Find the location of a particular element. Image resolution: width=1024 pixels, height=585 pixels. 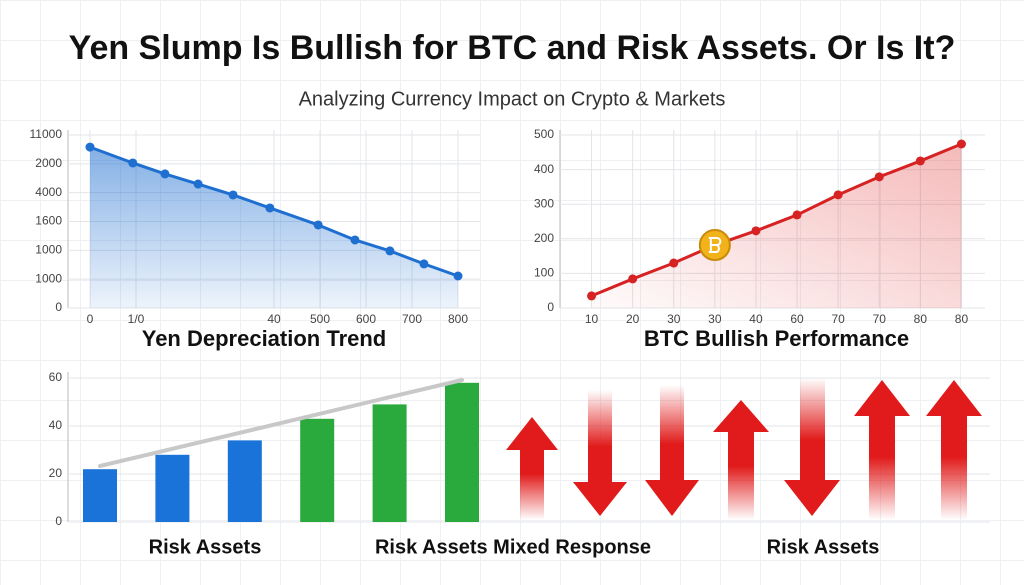

x-tick-label: 1/0 is located at coordinates (136, 319).